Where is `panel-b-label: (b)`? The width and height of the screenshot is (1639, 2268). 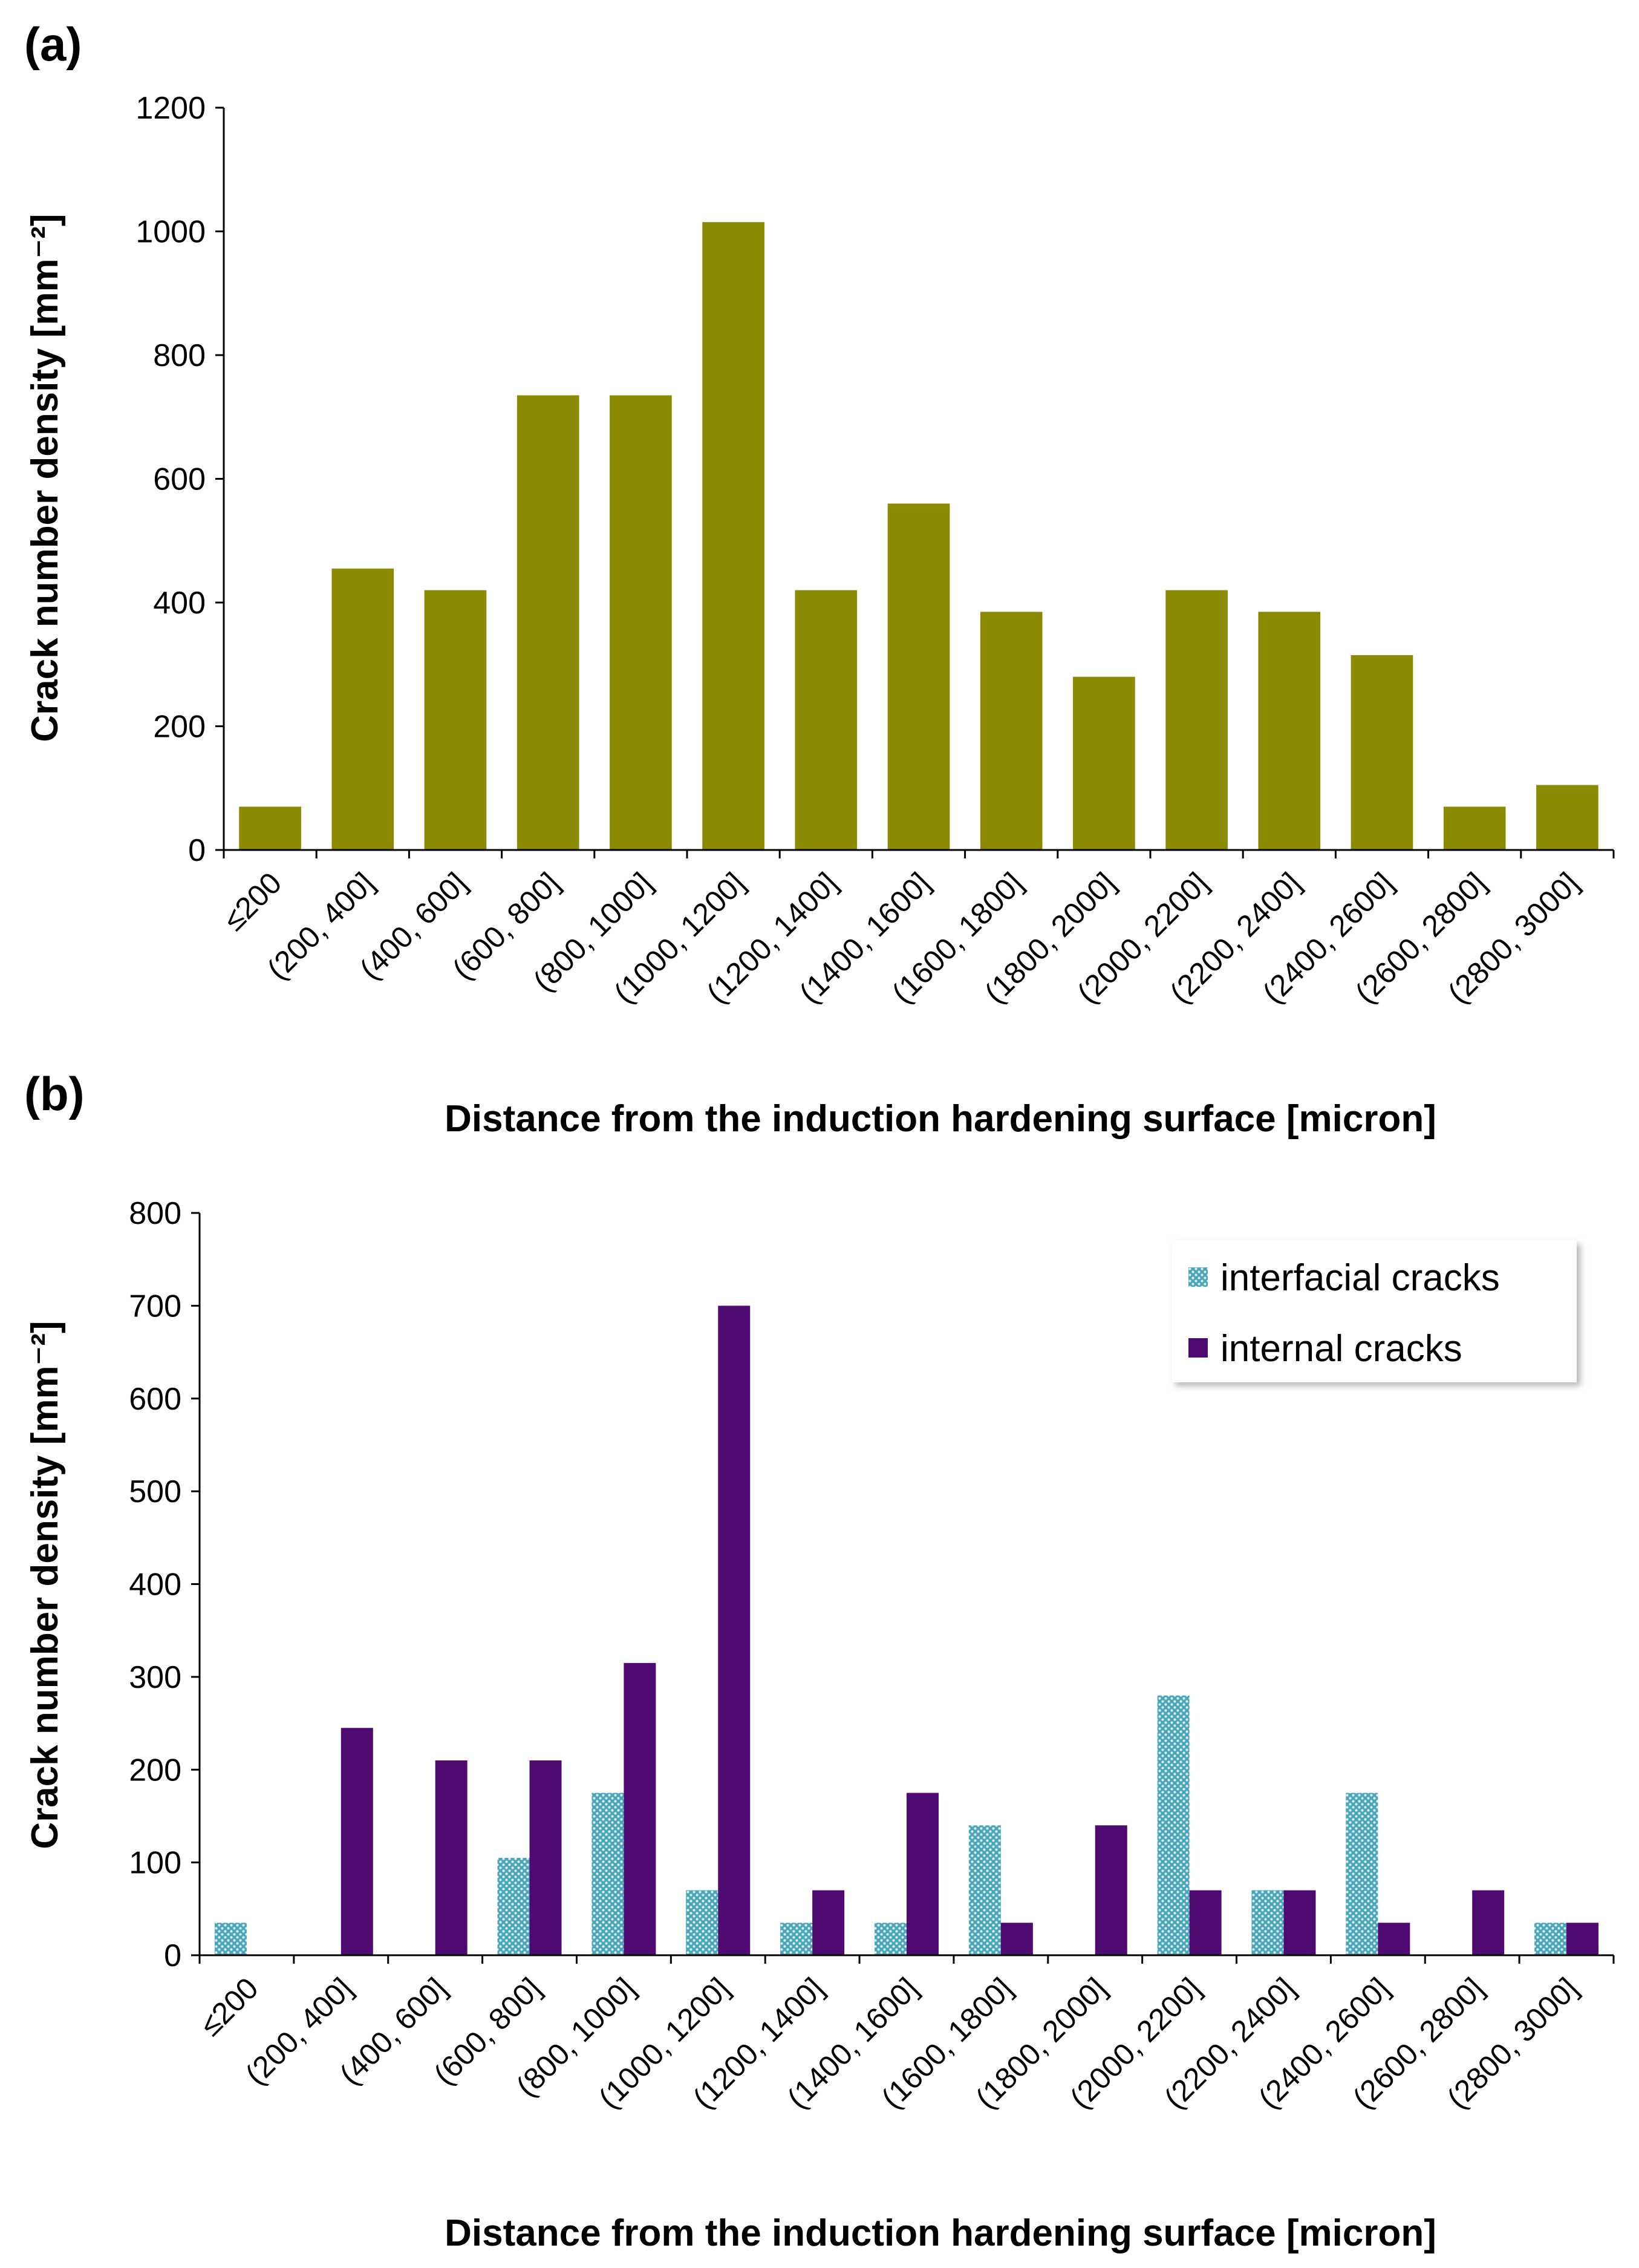 panel-b-label: (b) is located at coordinates (54, 1093).